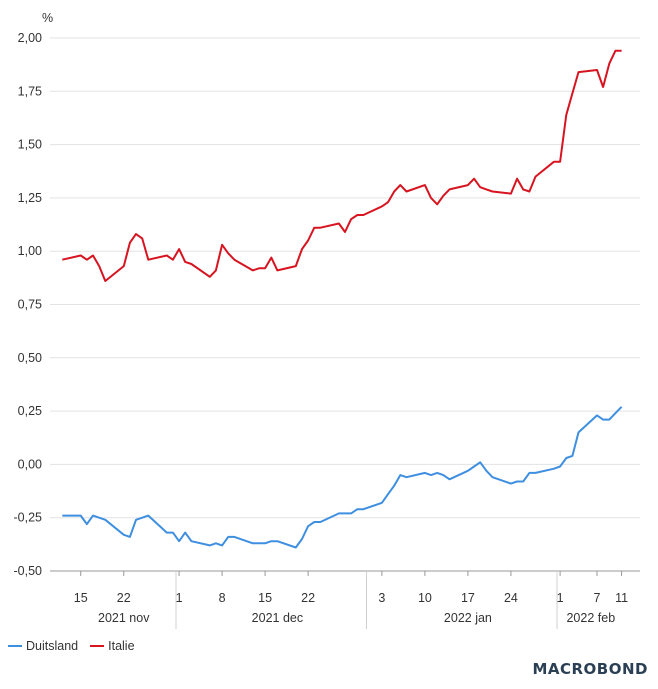 This screenshot has width=658, height=689. What do you see at coordinates (381, 598) in the screenshot?
I see `x-tick-label: 3` at bounding box center [381, 598].